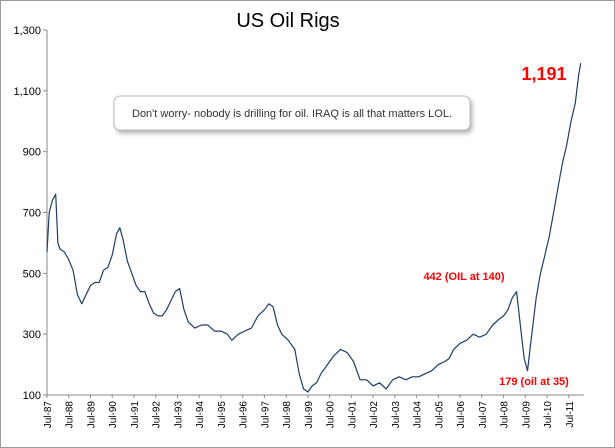 The width and height of the screenshot is (615, 448). Describe the element at coordinates (526, 415) in the screenshot. I see `x-tick-label: Jul-09` at that location.